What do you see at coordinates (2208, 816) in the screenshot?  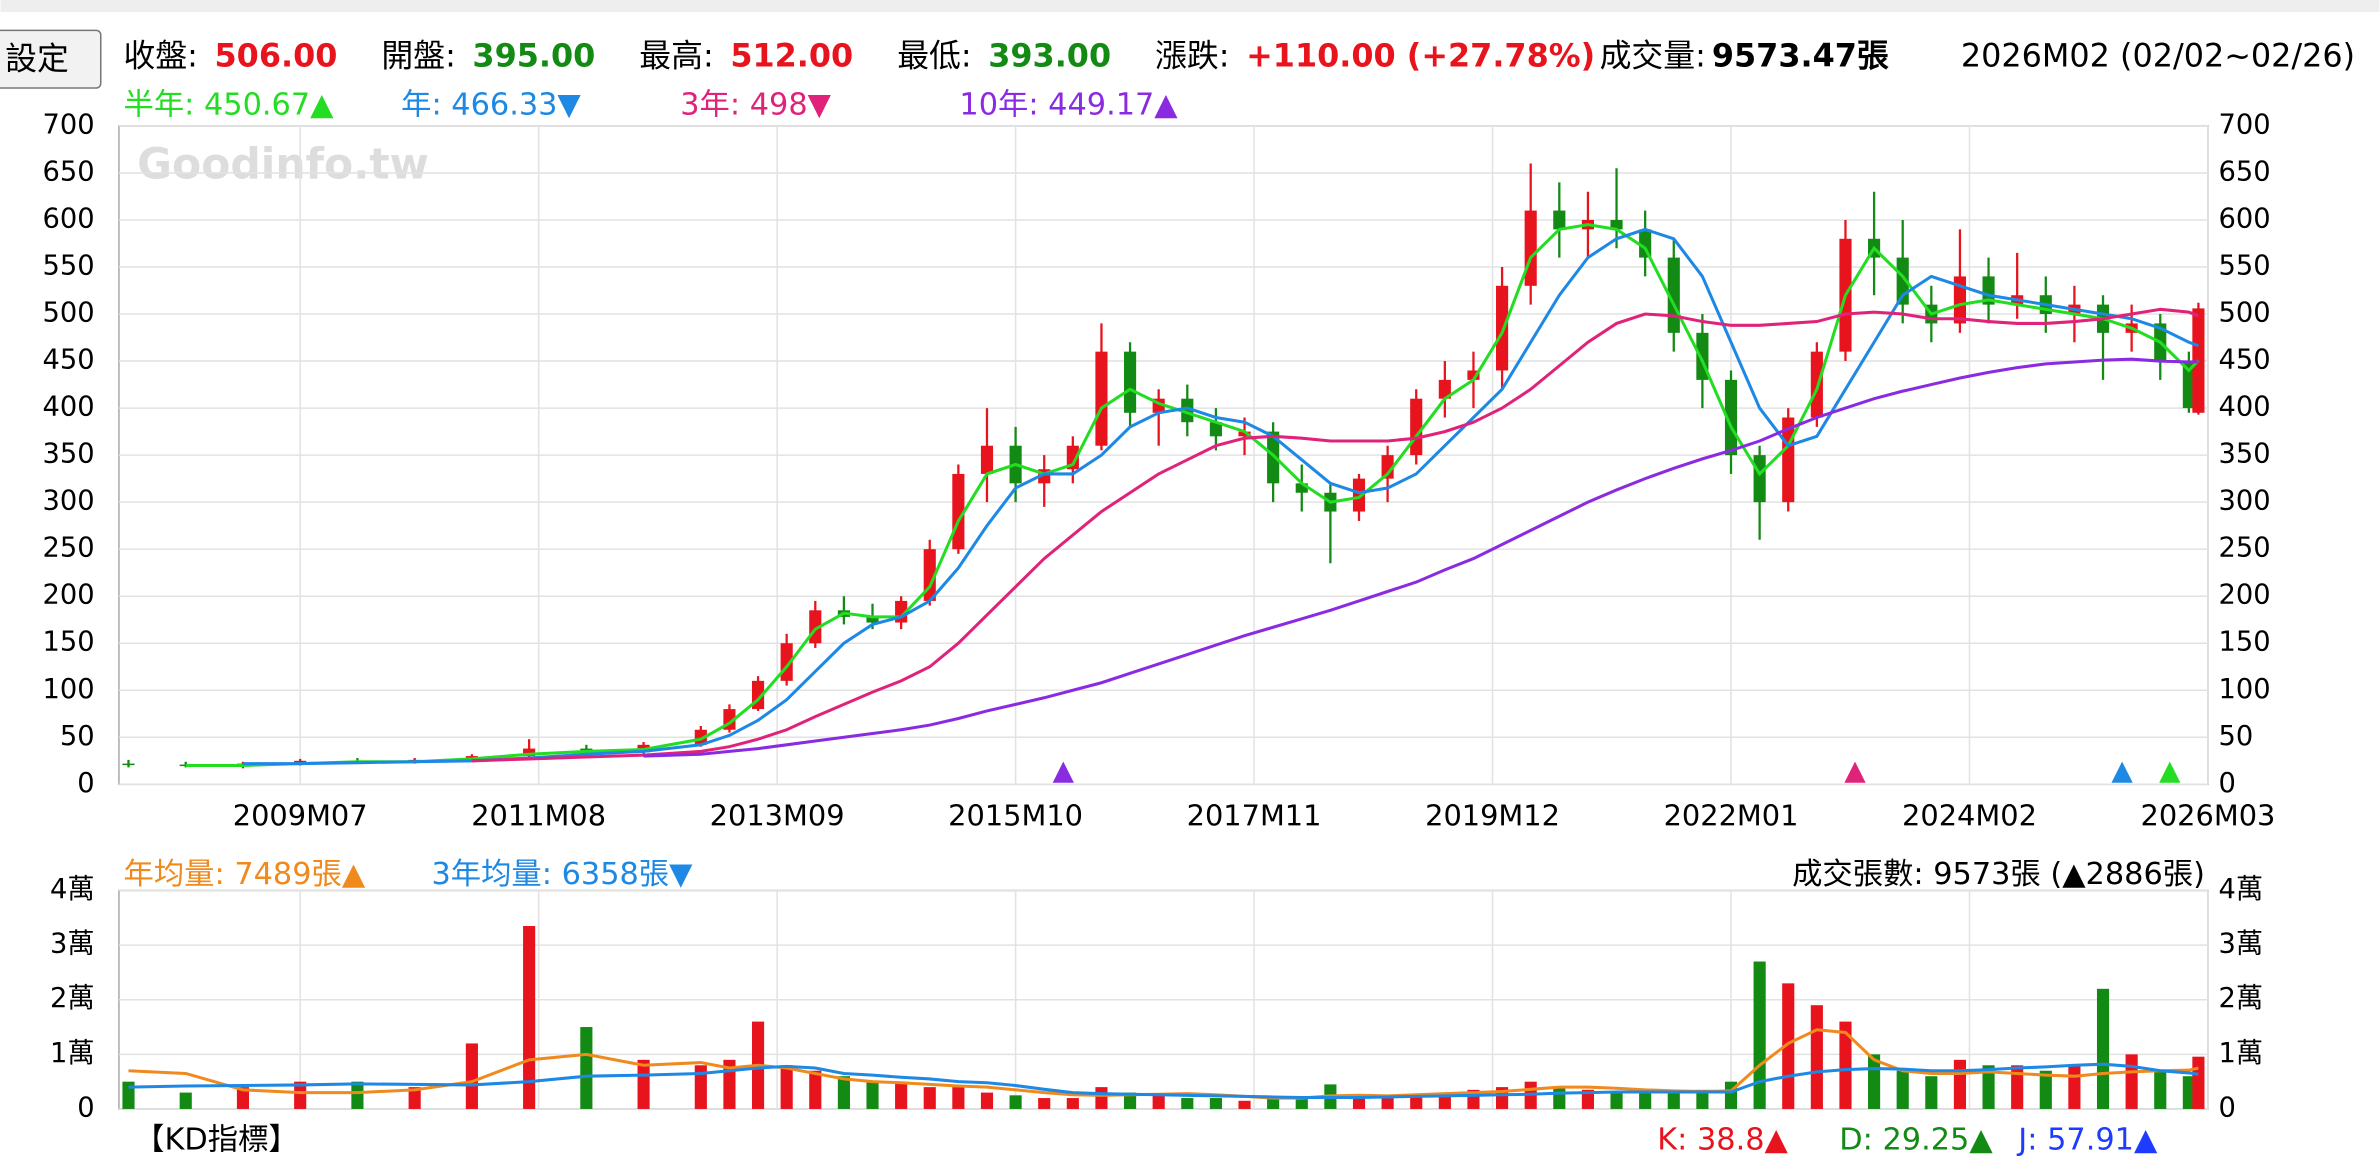 I see `x-tick-label: 2026M03` at bounding box center [2208, 816].